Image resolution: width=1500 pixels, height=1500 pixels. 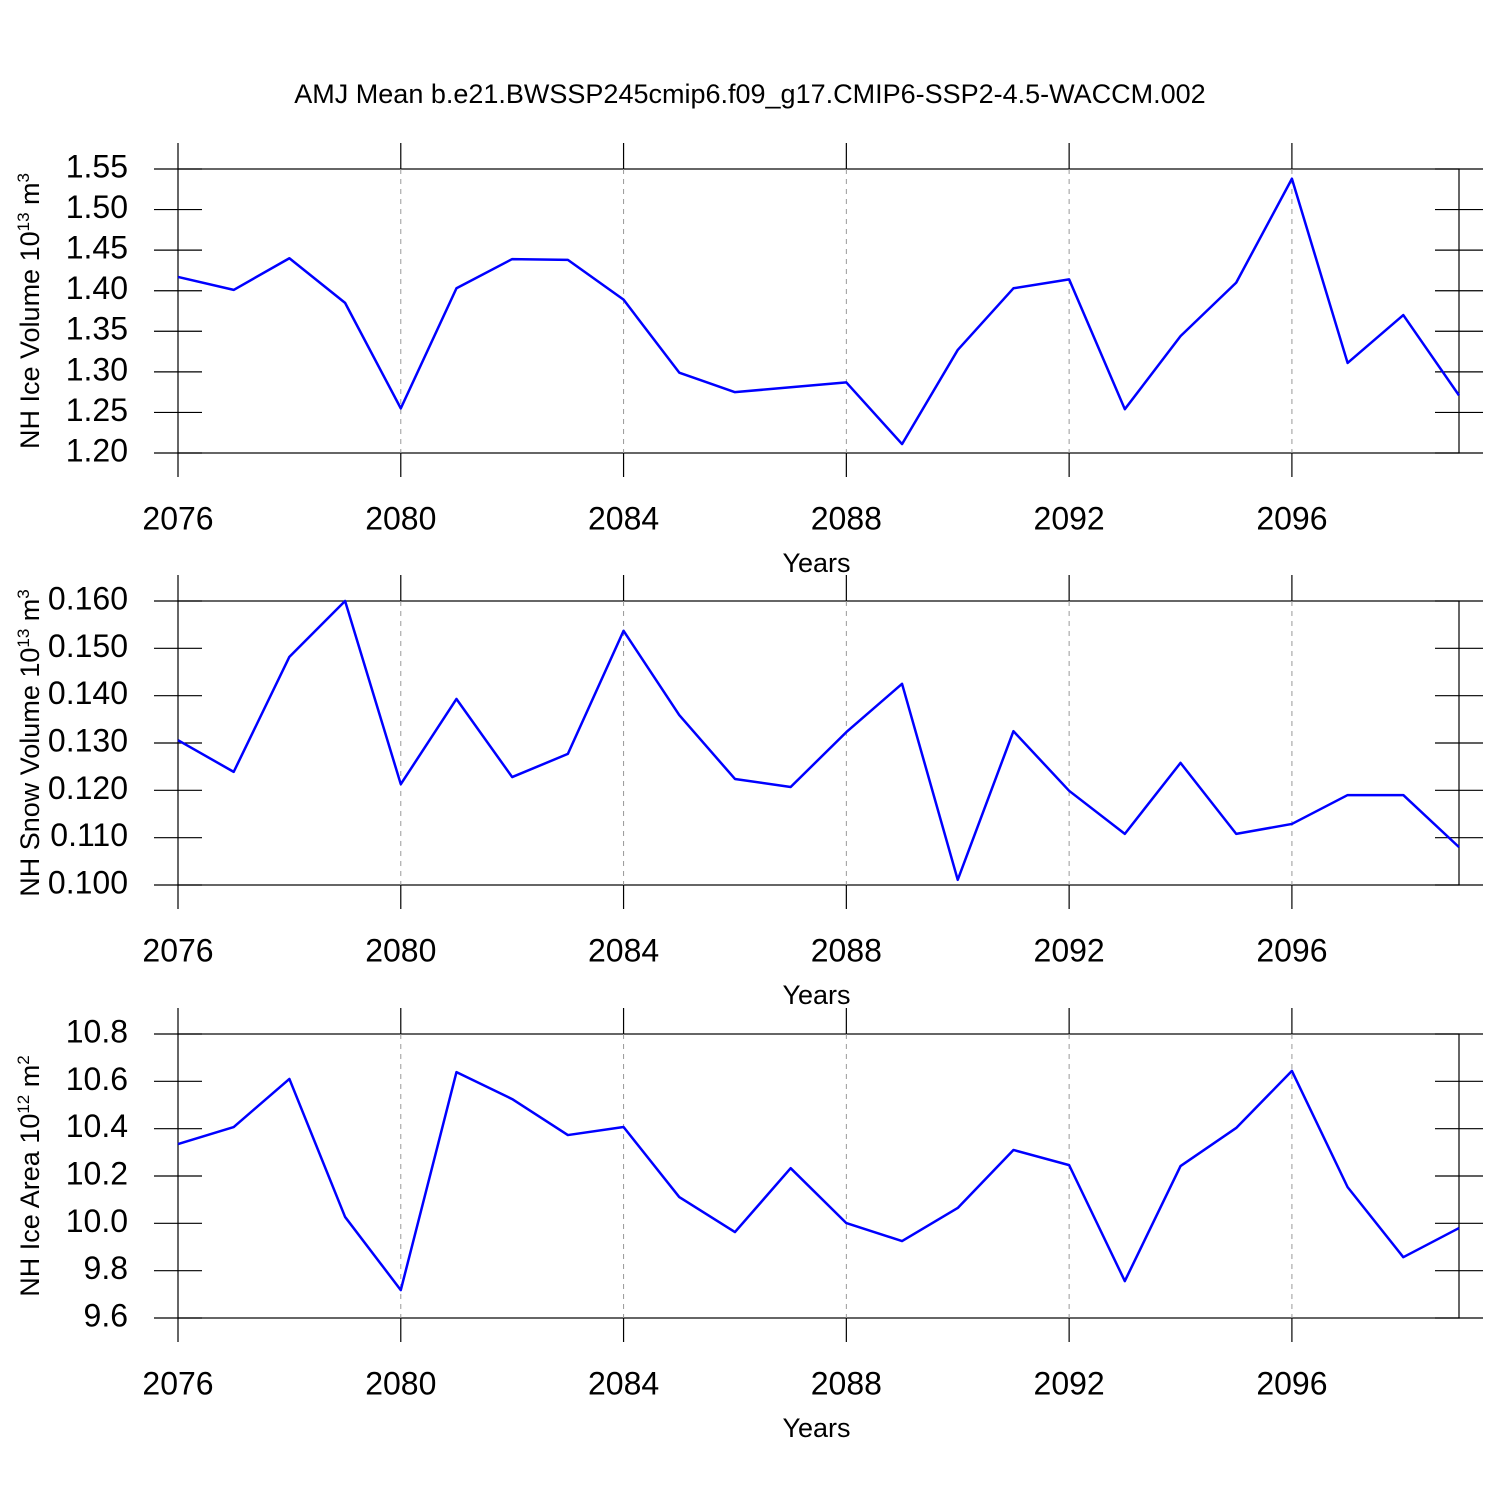 What do you see at coordinates (88, 693) in the screenshot?
I see `y-tick-label: 0.140` at bounding box center [88, 693].